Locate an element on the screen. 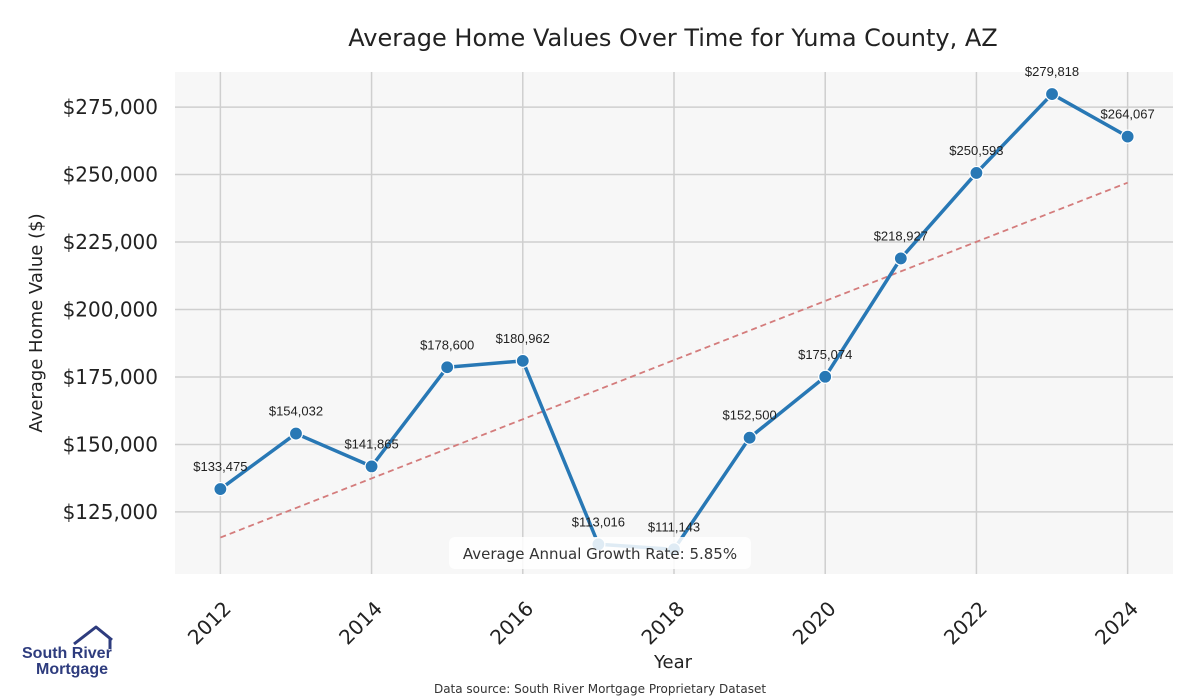 The height and width of the screenshot is (700, 1200). data-label: $152,500 is located at coordinates (749, 415).